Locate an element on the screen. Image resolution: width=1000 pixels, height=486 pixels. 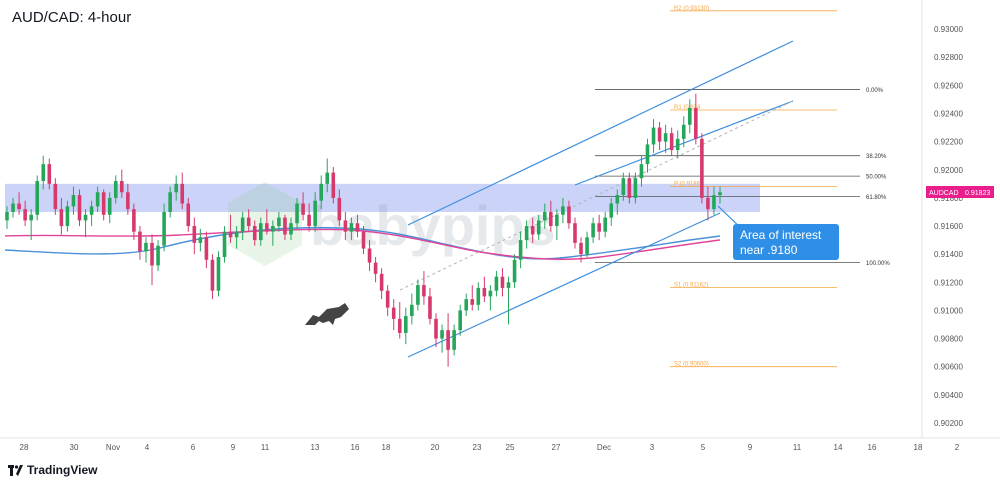
channel-upper-line is located at coordinates (600, 133).